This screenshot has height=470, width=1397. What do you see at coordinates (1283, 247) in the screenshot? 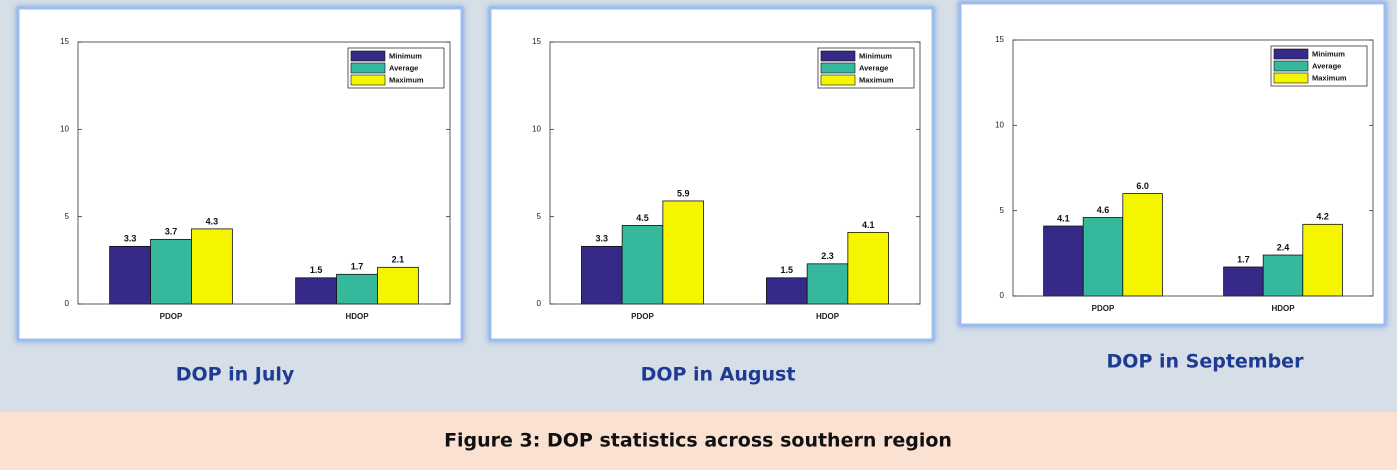
I see `value-label: 2.4` at bounding box center [1283, 247].